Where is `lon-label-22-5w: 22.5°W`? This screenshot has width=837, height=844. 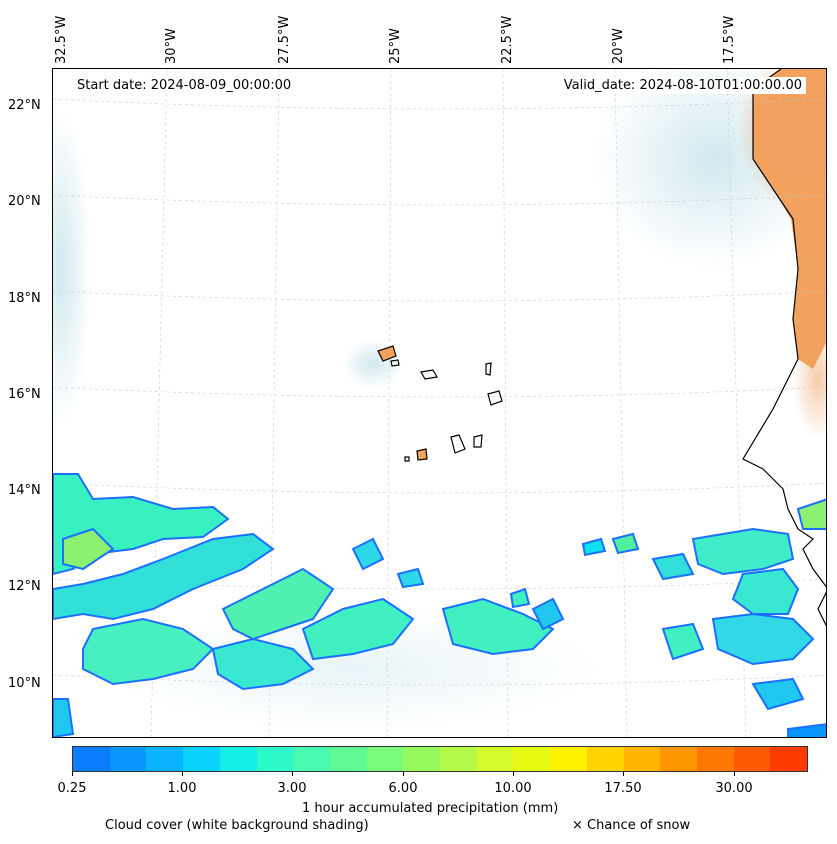 lon-label-22-5w: 22.5°W is located at coordinates (507, 39).